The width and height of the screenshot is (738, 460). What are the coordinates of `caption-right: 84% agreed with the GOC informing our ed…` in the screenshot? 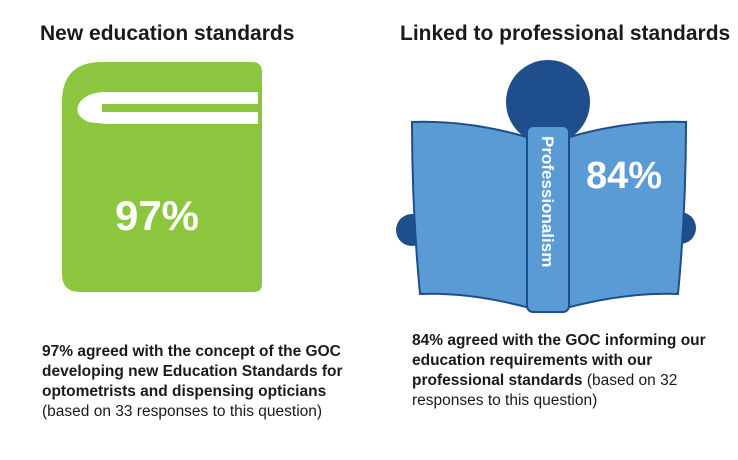 It's located at (567, 371).